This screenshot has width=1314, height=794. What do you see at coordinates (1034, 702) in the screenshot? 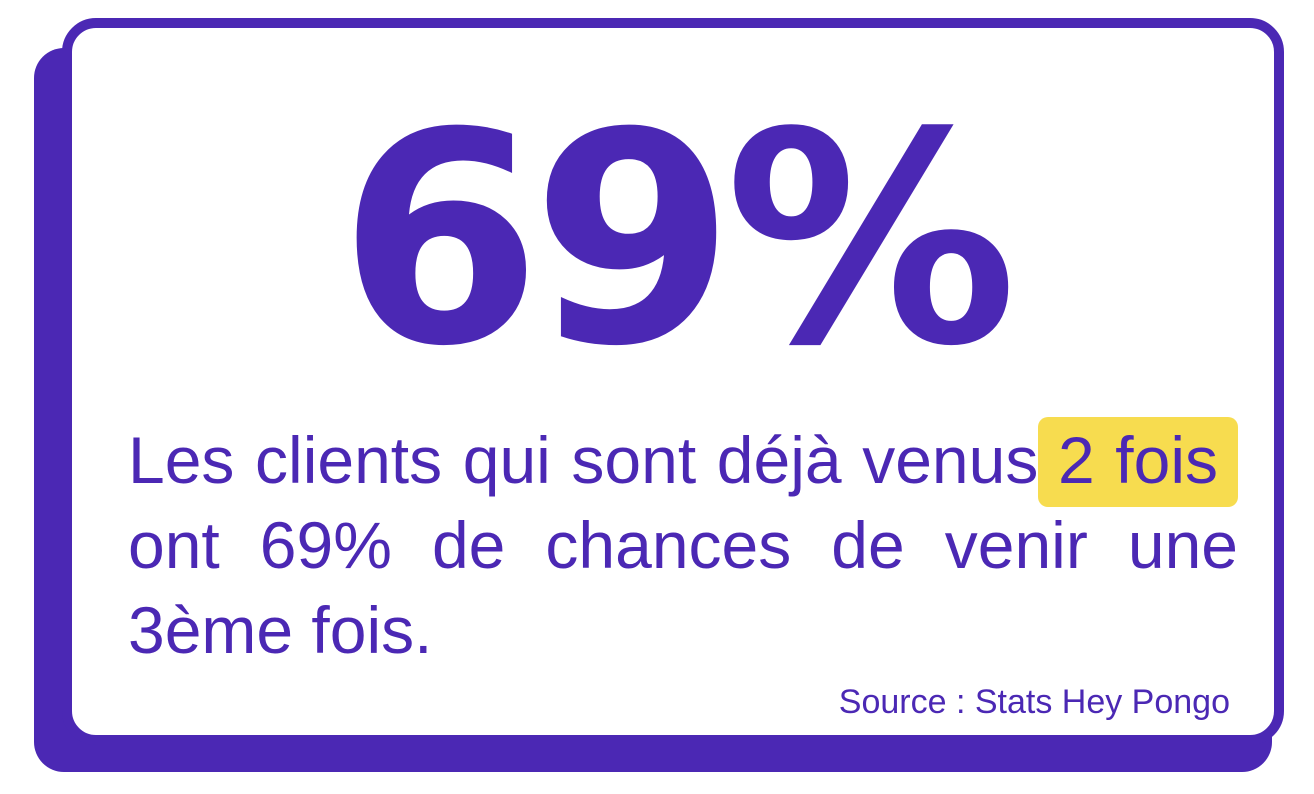
I see `source-note: Source : Stats Hey Pongo` at bounding box center [1034, 702].